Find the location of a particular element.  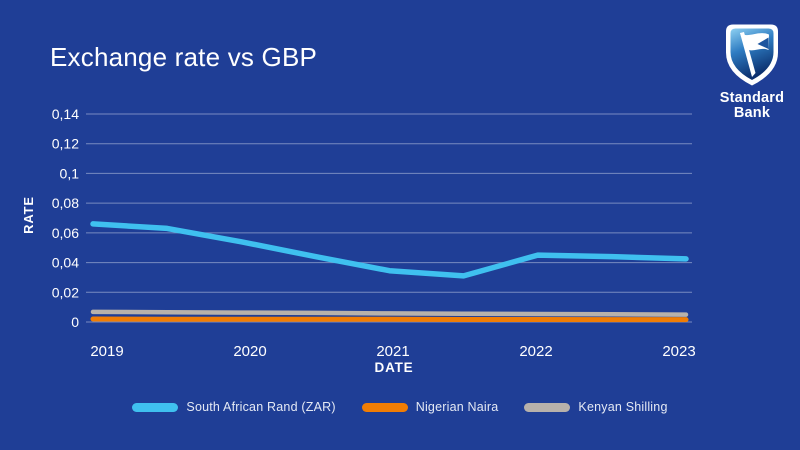

y-tick-label: 0,1 is located at coordinates (70, 173).